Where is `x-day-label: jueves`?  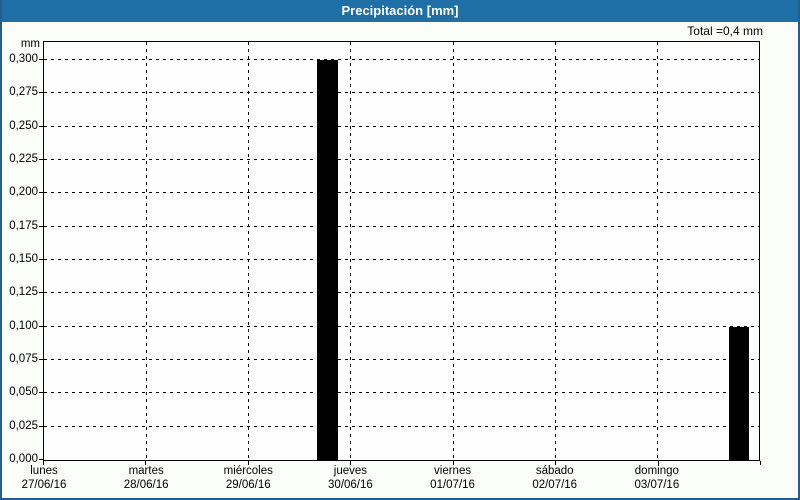
x-day-label: jueves is located at coordinates (350, 471).